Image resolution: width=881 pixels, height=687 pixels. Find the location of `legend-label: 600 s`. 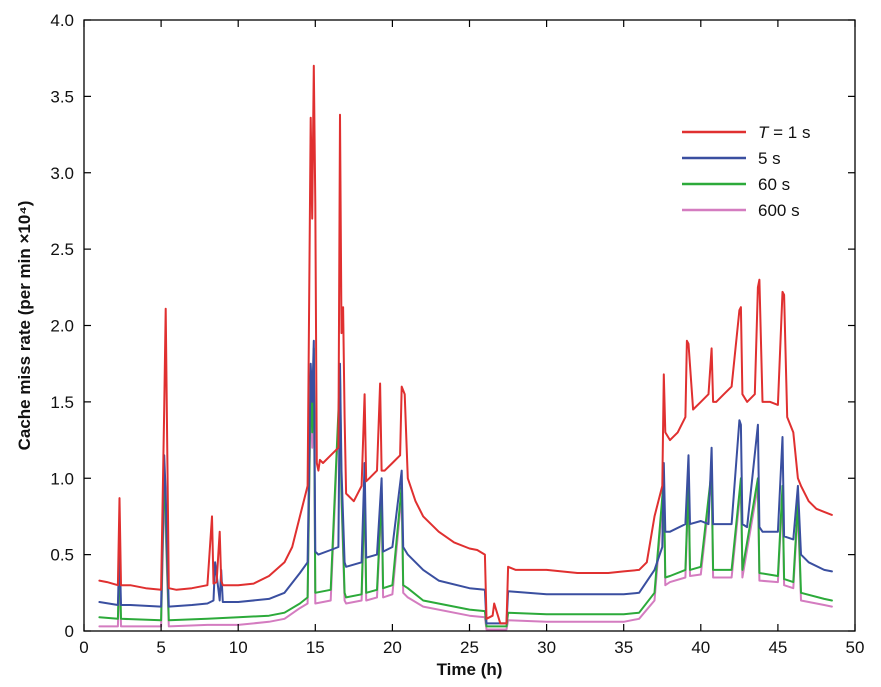

legend-label: 600 s is located at coordinates (779, 210).